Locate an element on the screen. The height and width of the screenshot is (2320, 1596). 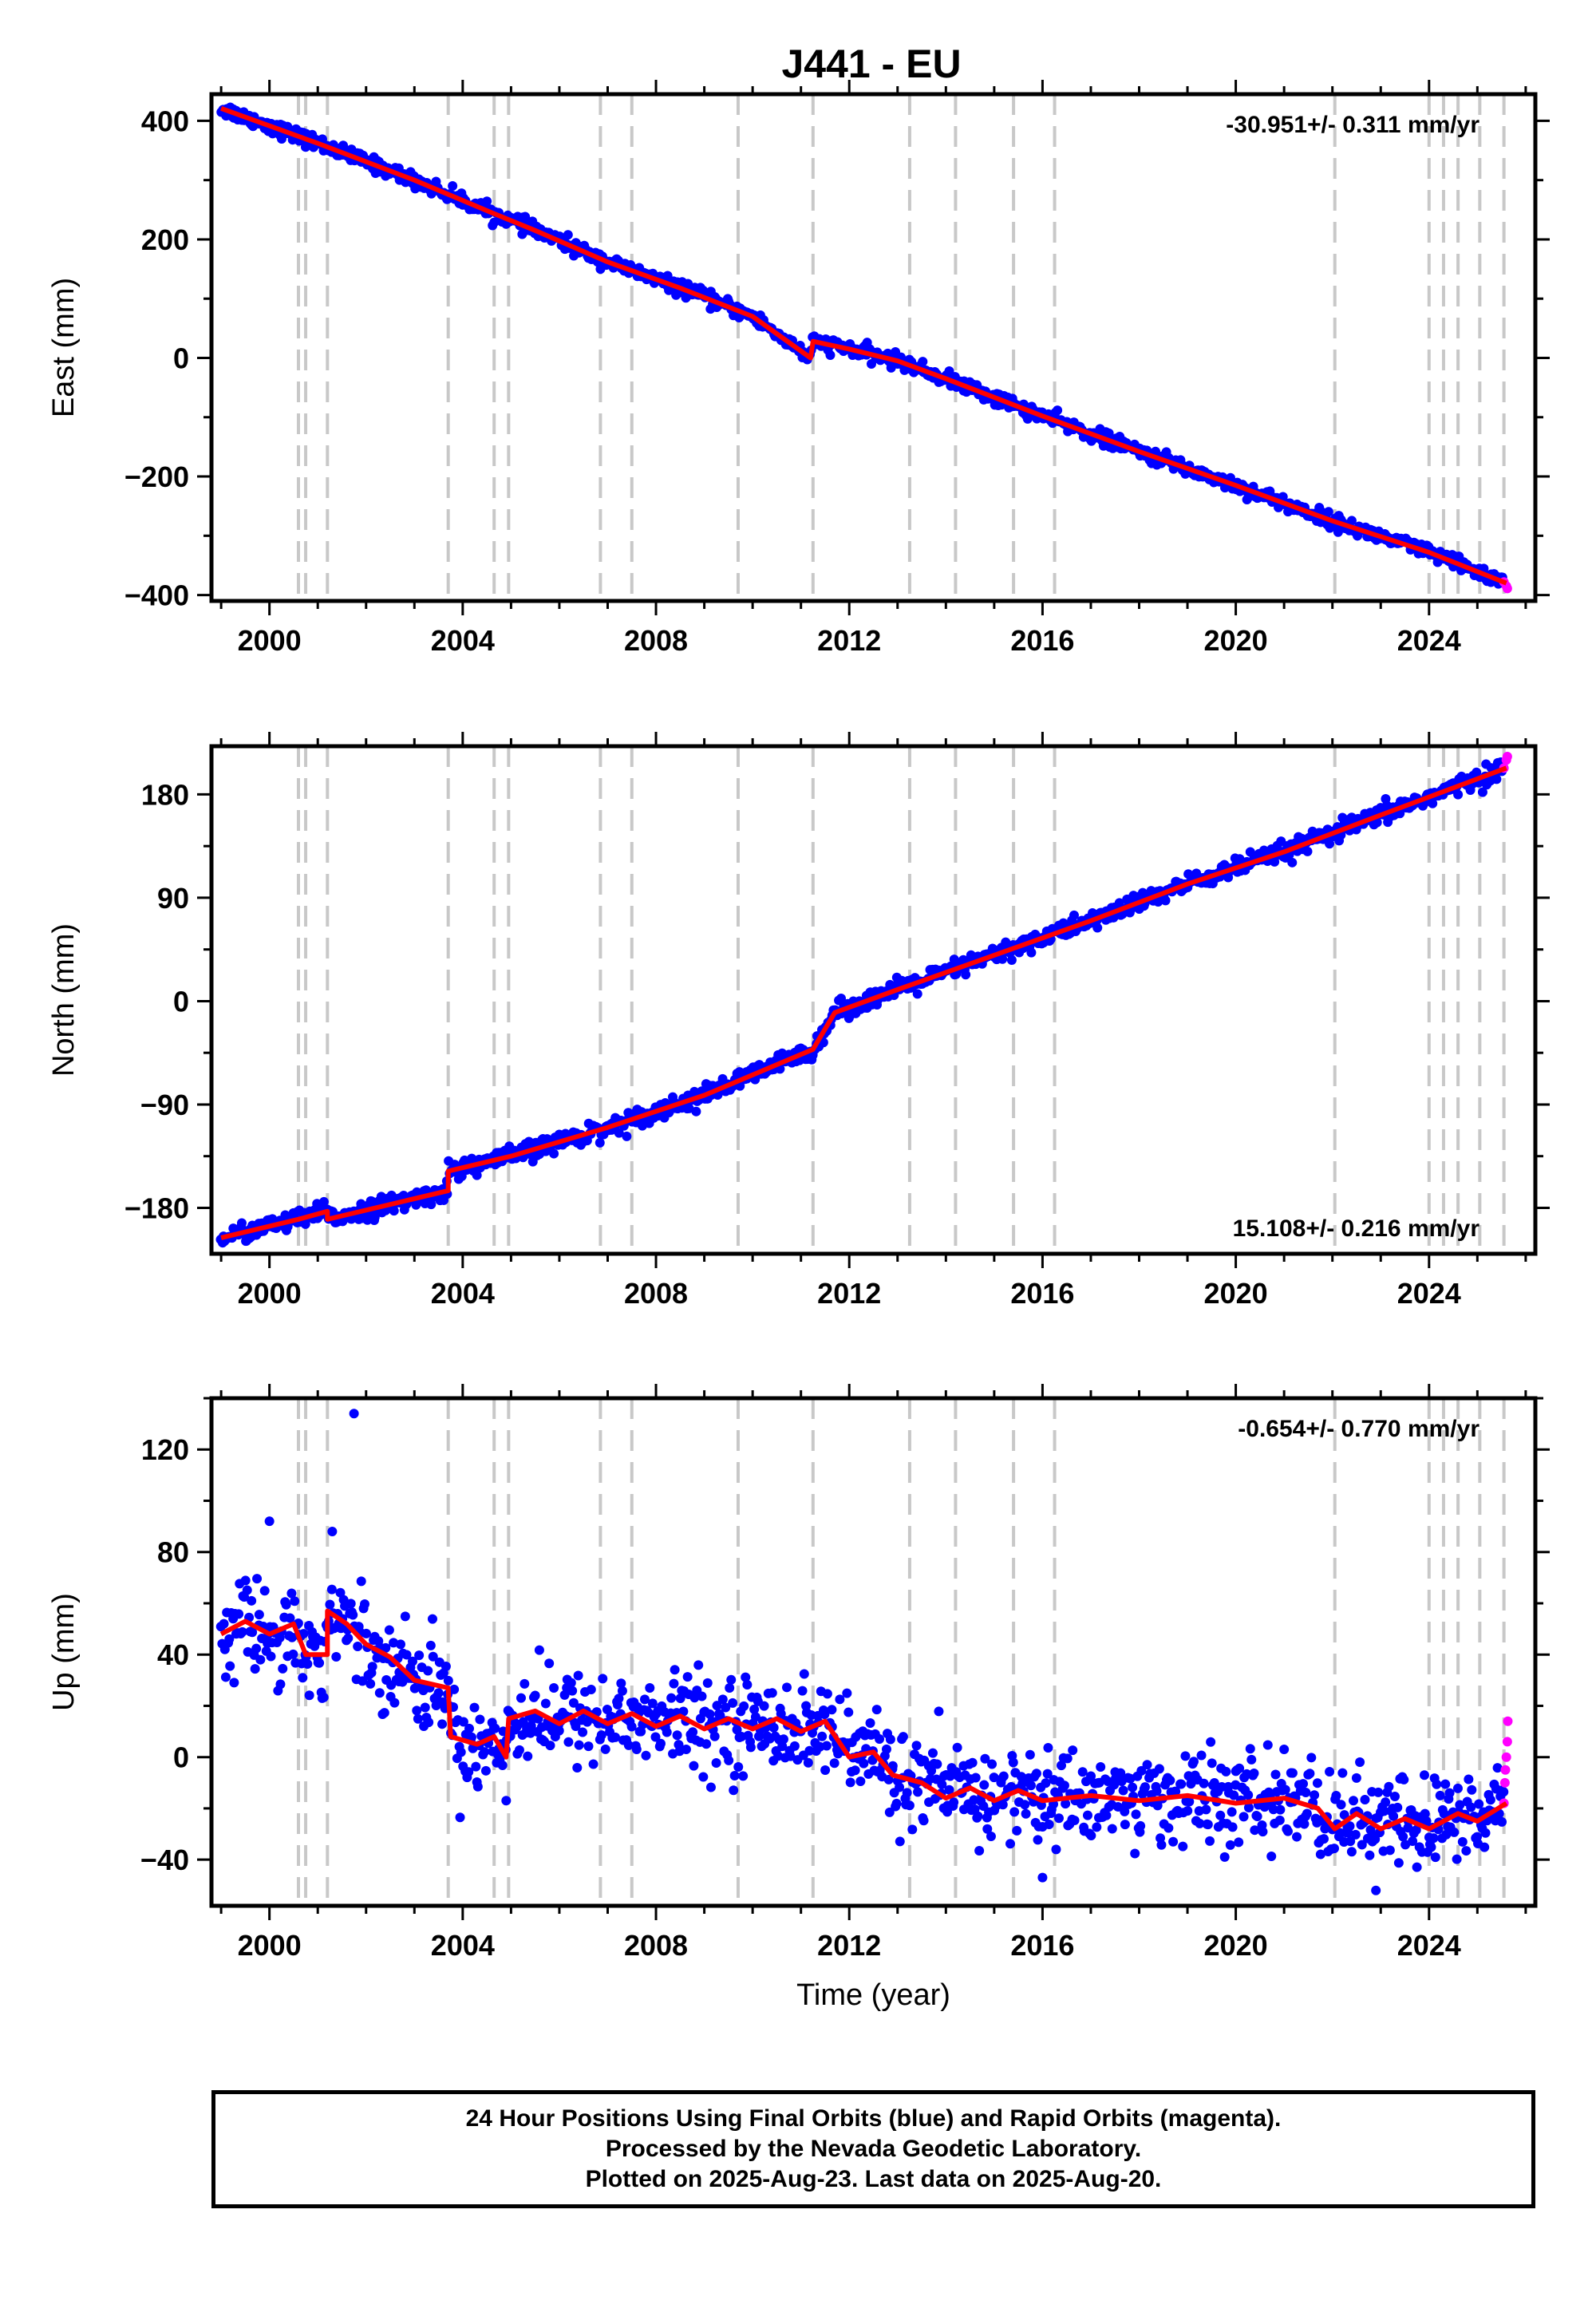
y-tick-label-east-4: 400 is located at coordinates (165, 121).